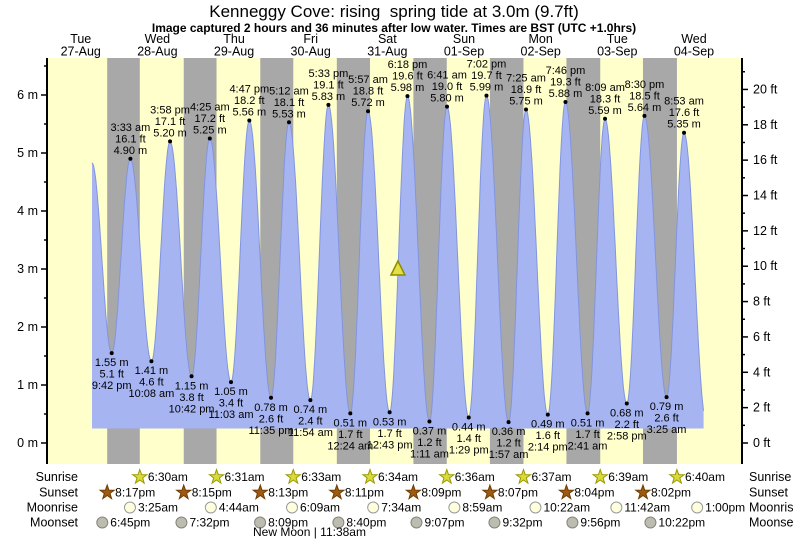 The width and height of the screenshot is (793, 544). What do you see at coordinates (321, 477) in the screenshot?
I see `sunrise-time: 6:33am` at bounding box center [321, 477].